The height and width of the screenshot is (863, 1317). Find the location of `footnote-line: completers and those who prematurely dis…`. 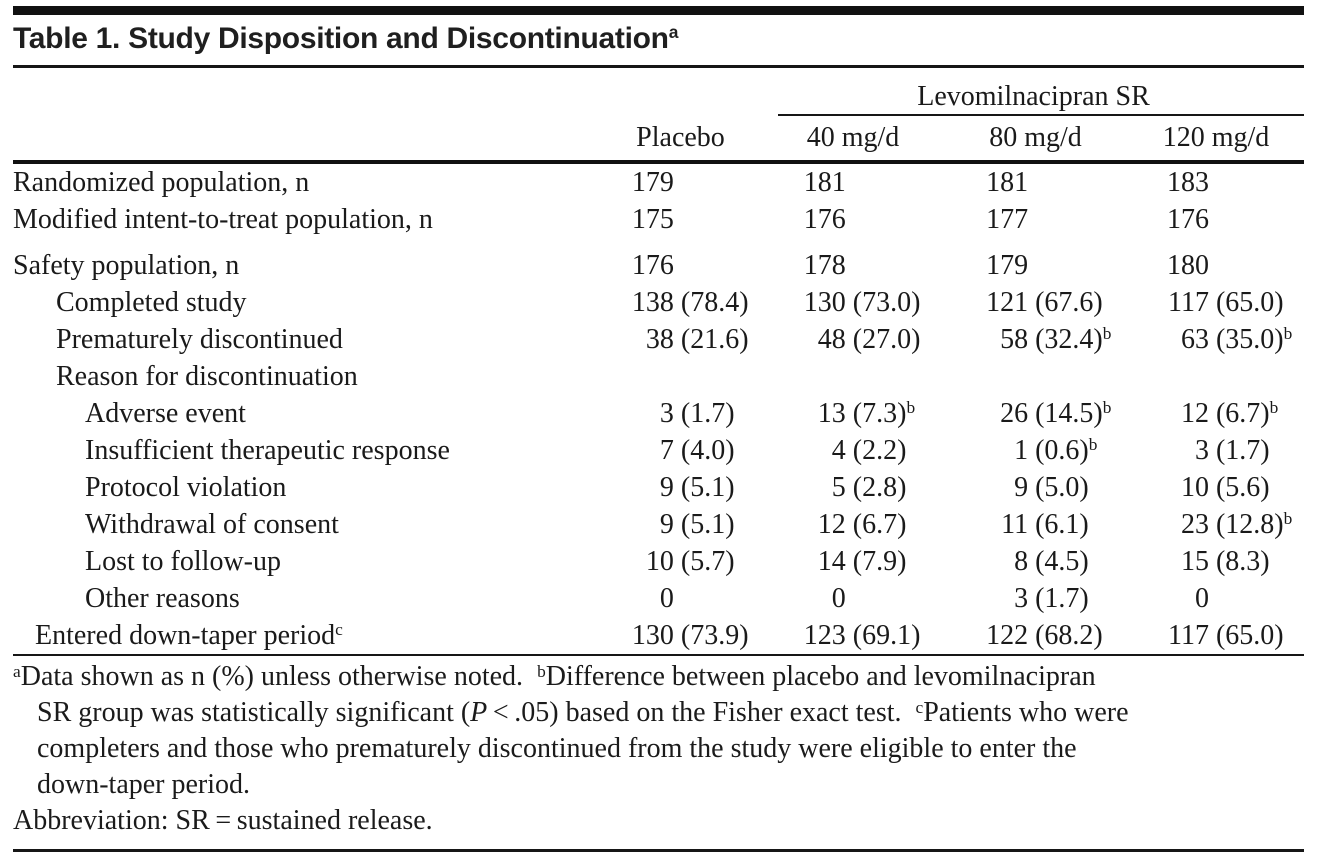

footnote-line: completers and those who prematurely dis… is located at coordinates (557, 748).